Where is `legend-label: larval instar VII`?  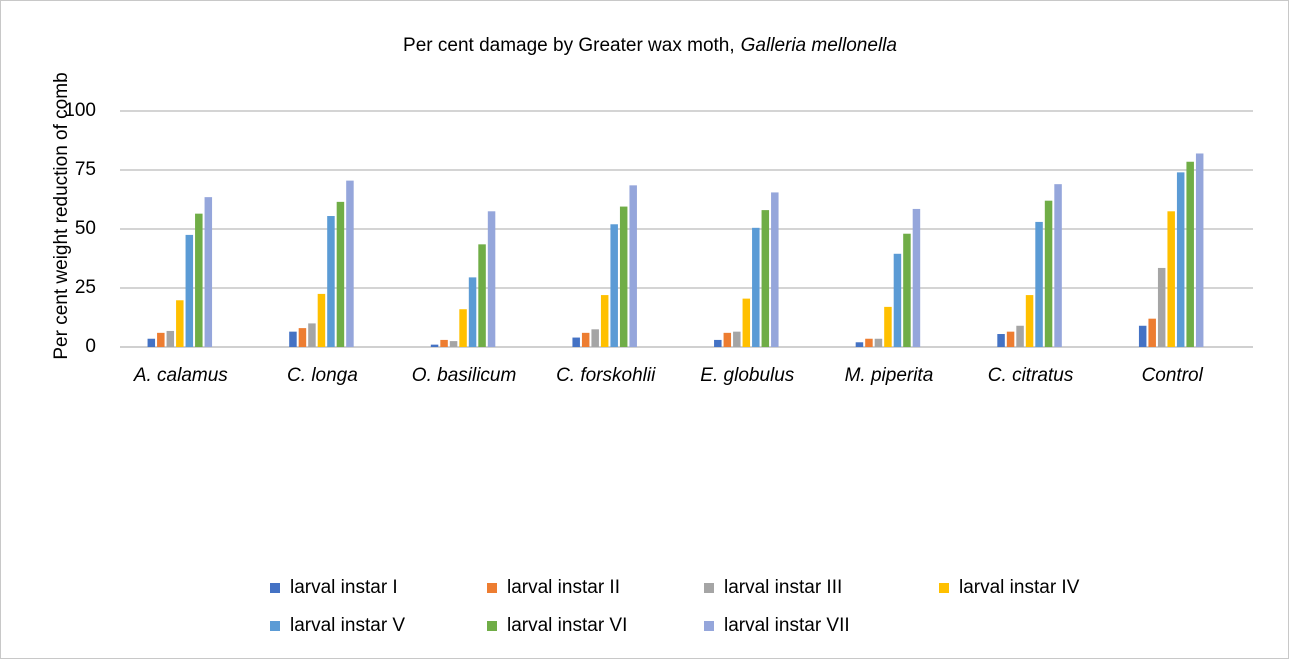
legend-label: larval instar VII is located at coordinates (787, 625).